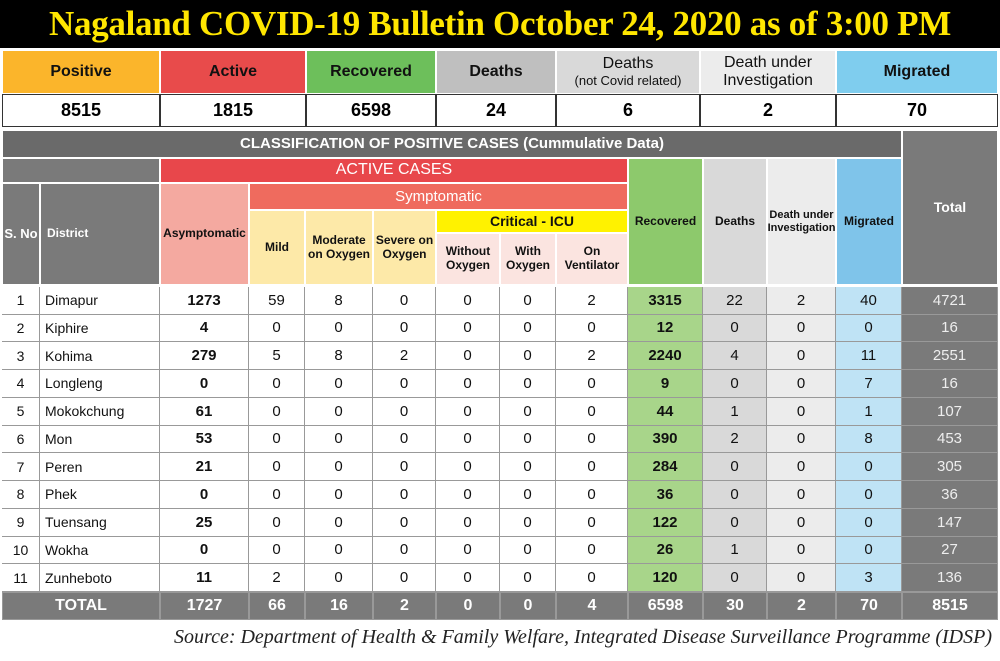  Describe the element at coordinates (665, 301) in the screenshot. I see `value: 3315` at that location.